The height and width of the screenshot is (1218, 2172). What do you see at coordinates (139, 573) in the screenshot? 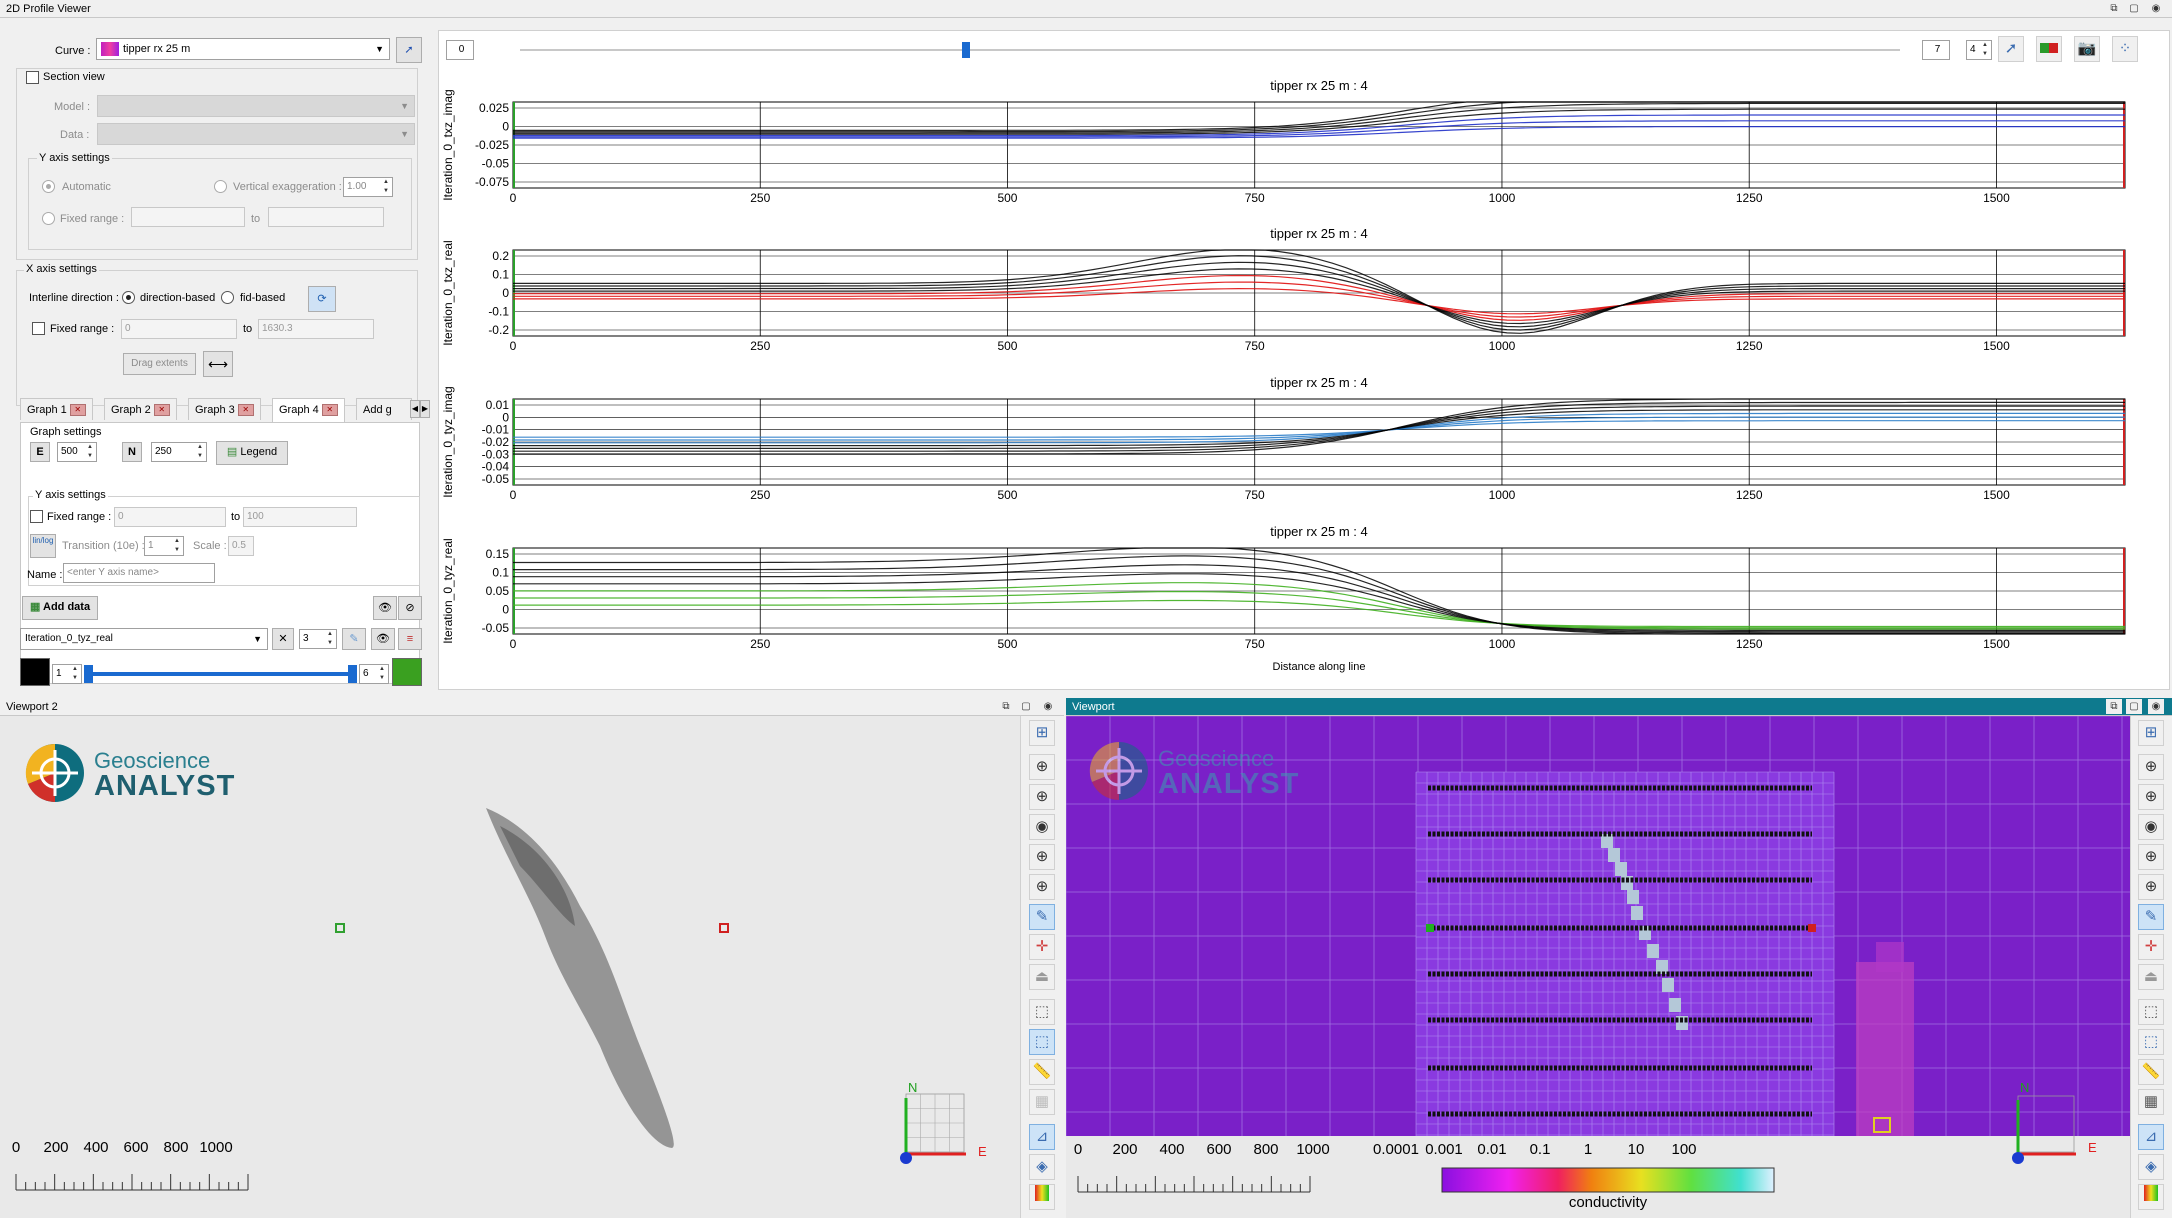
I see `y-axis-name-input: <enter Y axis name>` at bounding box center [139, 573].